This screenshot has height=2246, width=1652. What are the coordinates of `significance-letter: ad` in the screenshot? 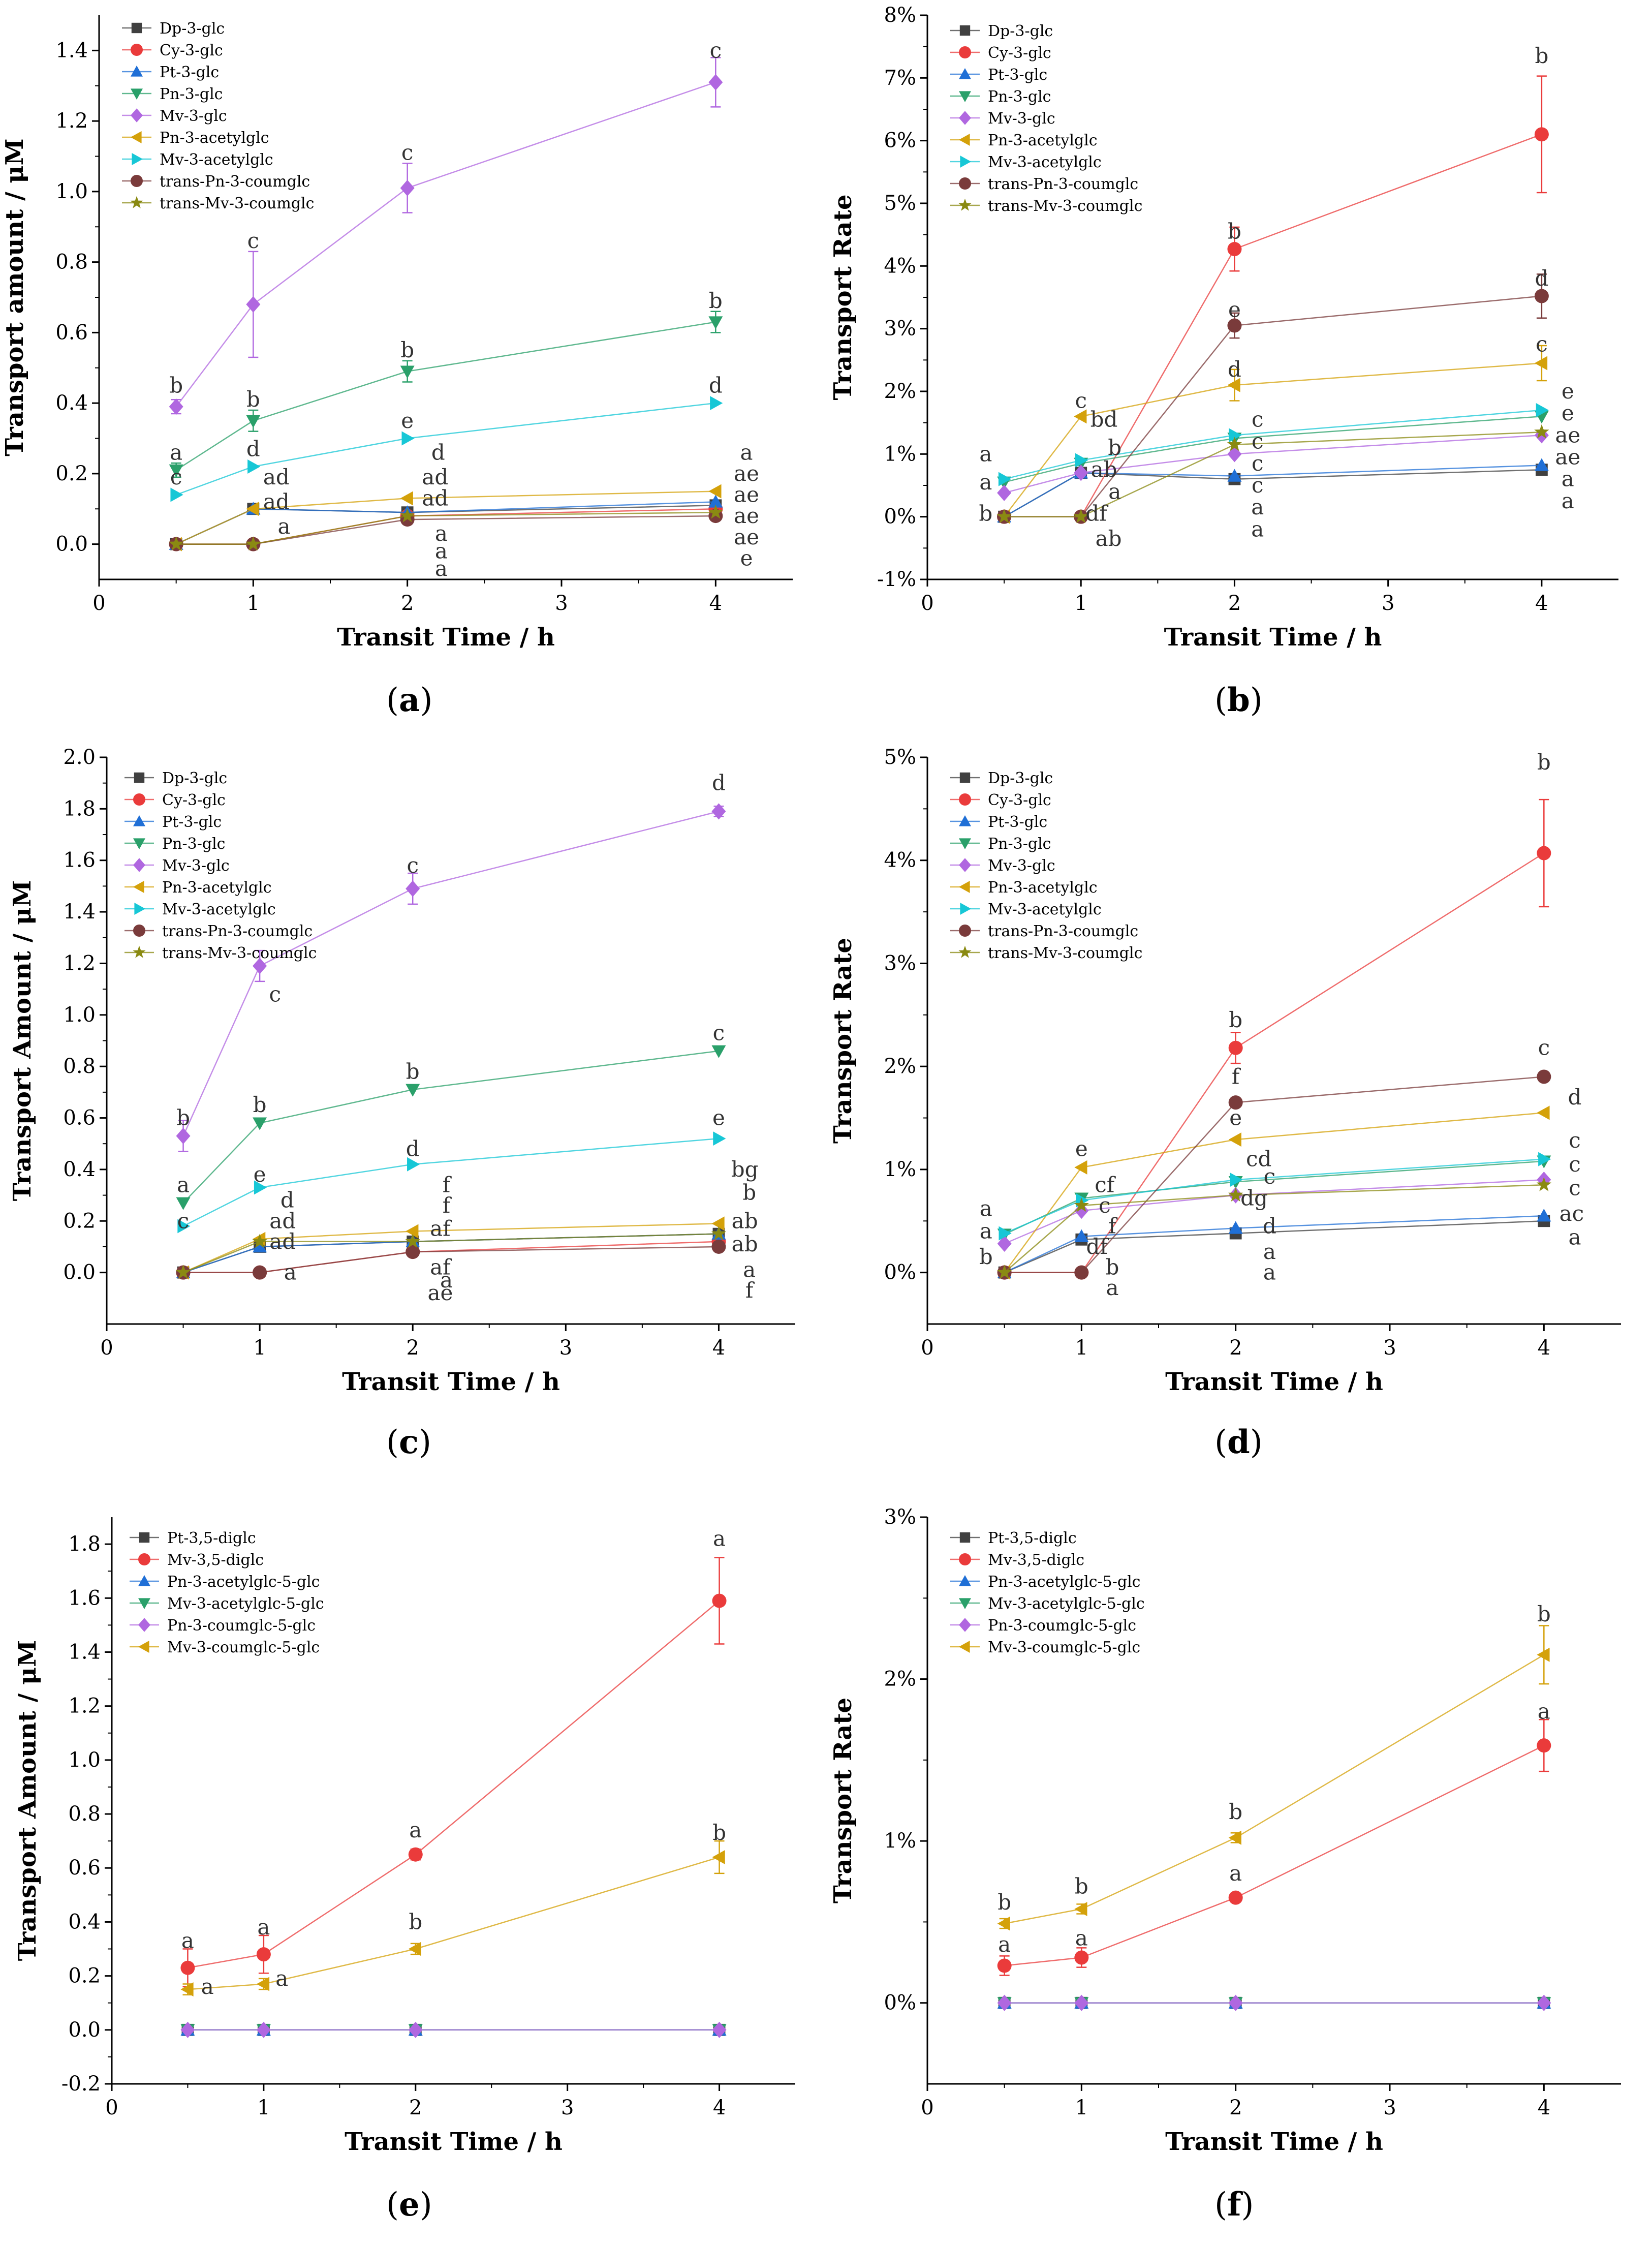 It's located at (282, 1220).